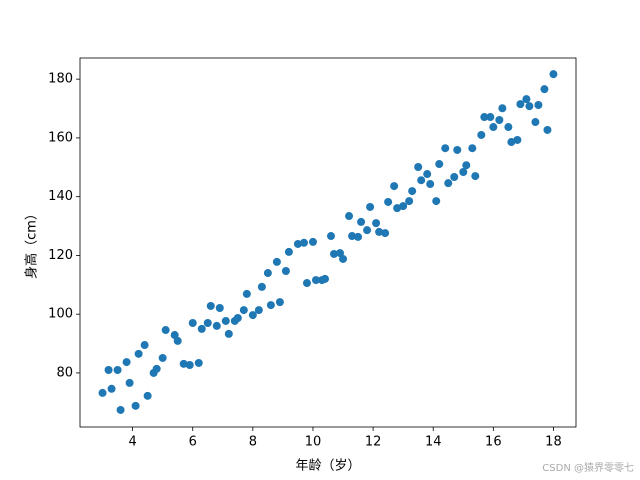 The image size is (640, 480). What do you see at coordinates (493, 442) in the screenshot?
I see `x-tick-label: 16` at bounding box center [493, 442].